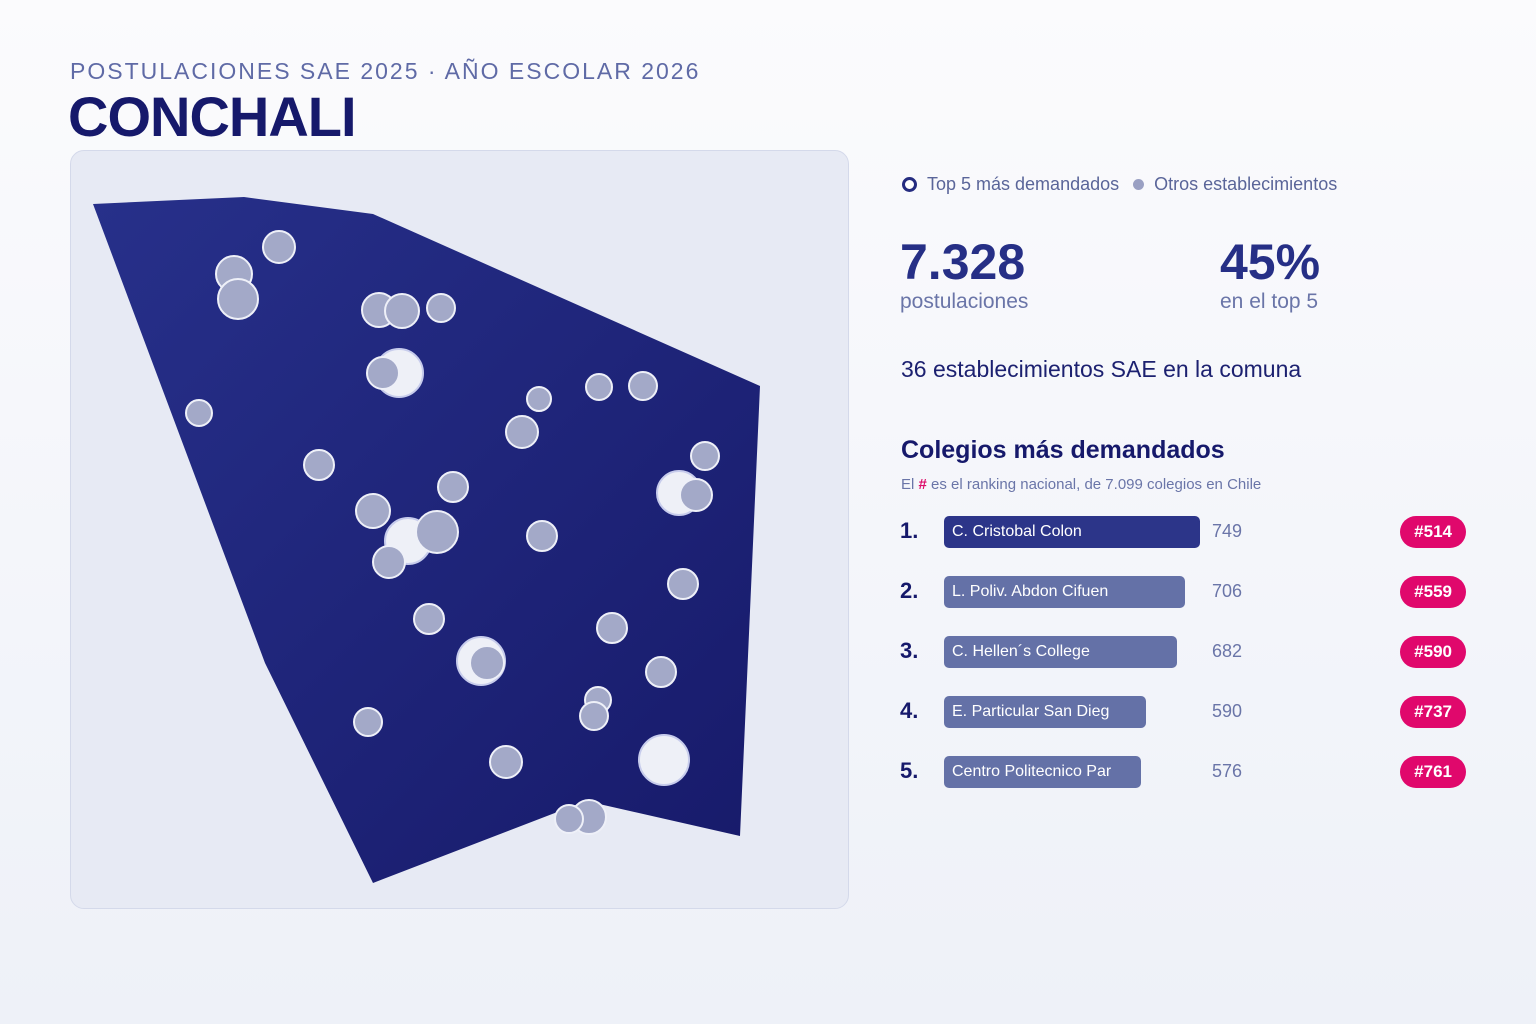 This screenshot has width=1536, height=1024. What do you see at coordinates (1433, 772) in the screenshot?
I see `row-badge: #761` at bounding box center [1433, 772].